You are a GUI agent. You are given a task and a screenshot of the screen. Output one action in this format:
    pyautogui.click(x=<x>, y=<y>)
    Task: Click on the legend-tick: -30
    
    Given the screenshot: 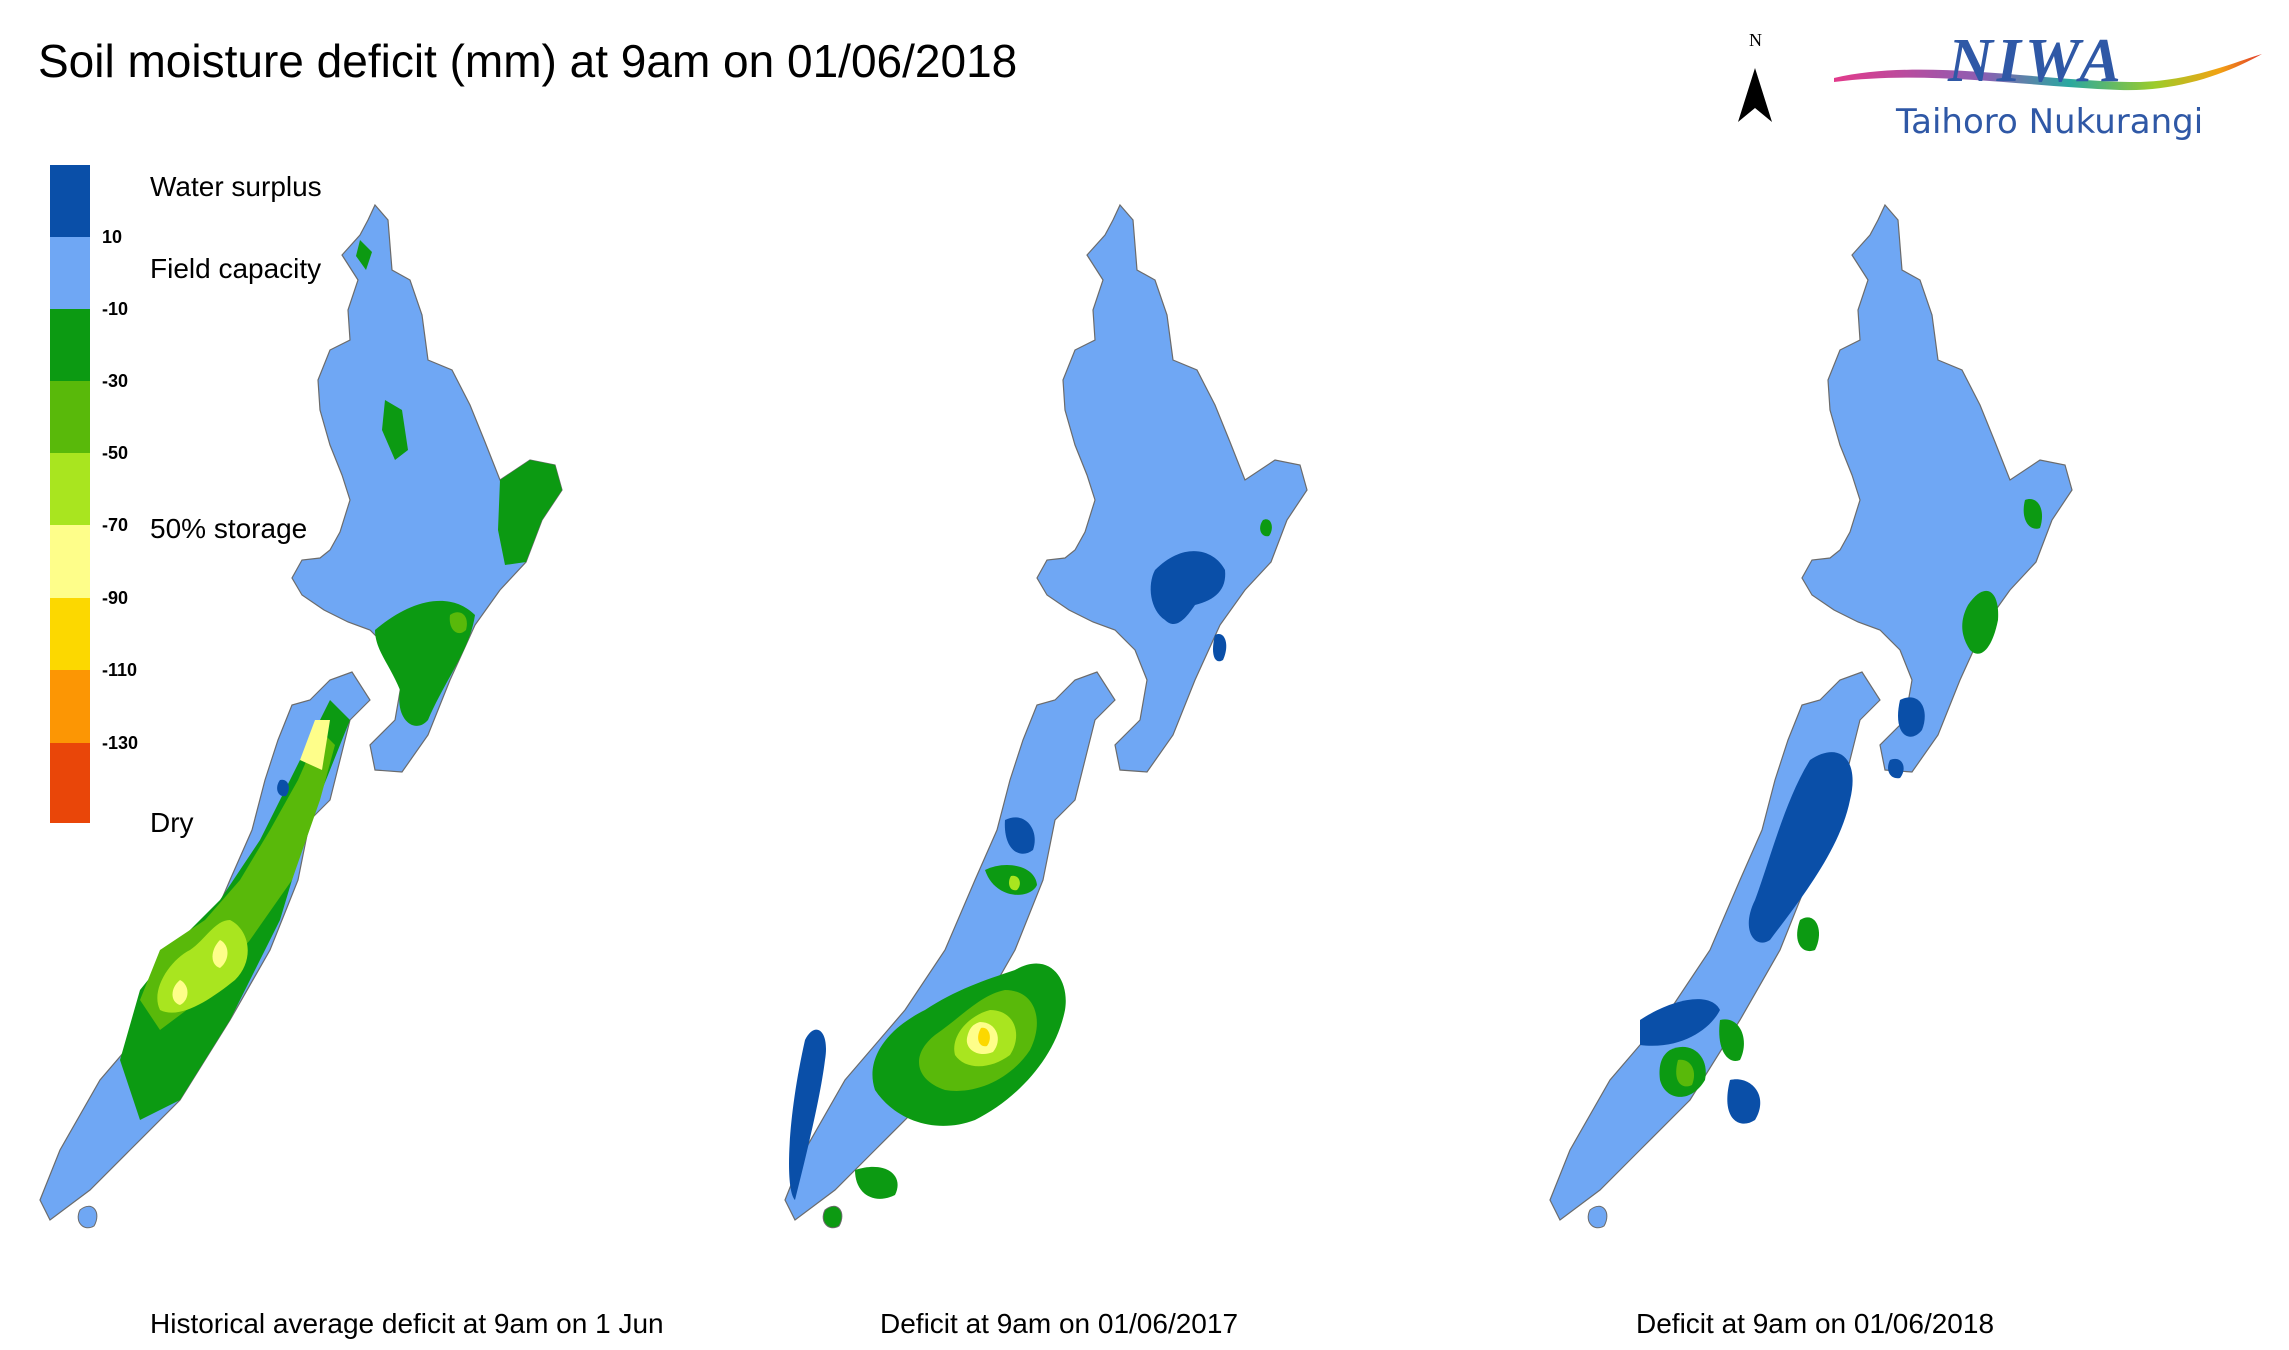 What is the action you would take?
    pyautogui.click(x=115, y=381)
    